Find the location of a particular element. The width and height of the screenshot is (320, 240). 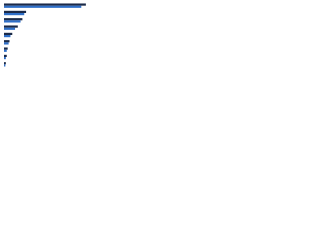

chart is located at coordinates (45, 35).